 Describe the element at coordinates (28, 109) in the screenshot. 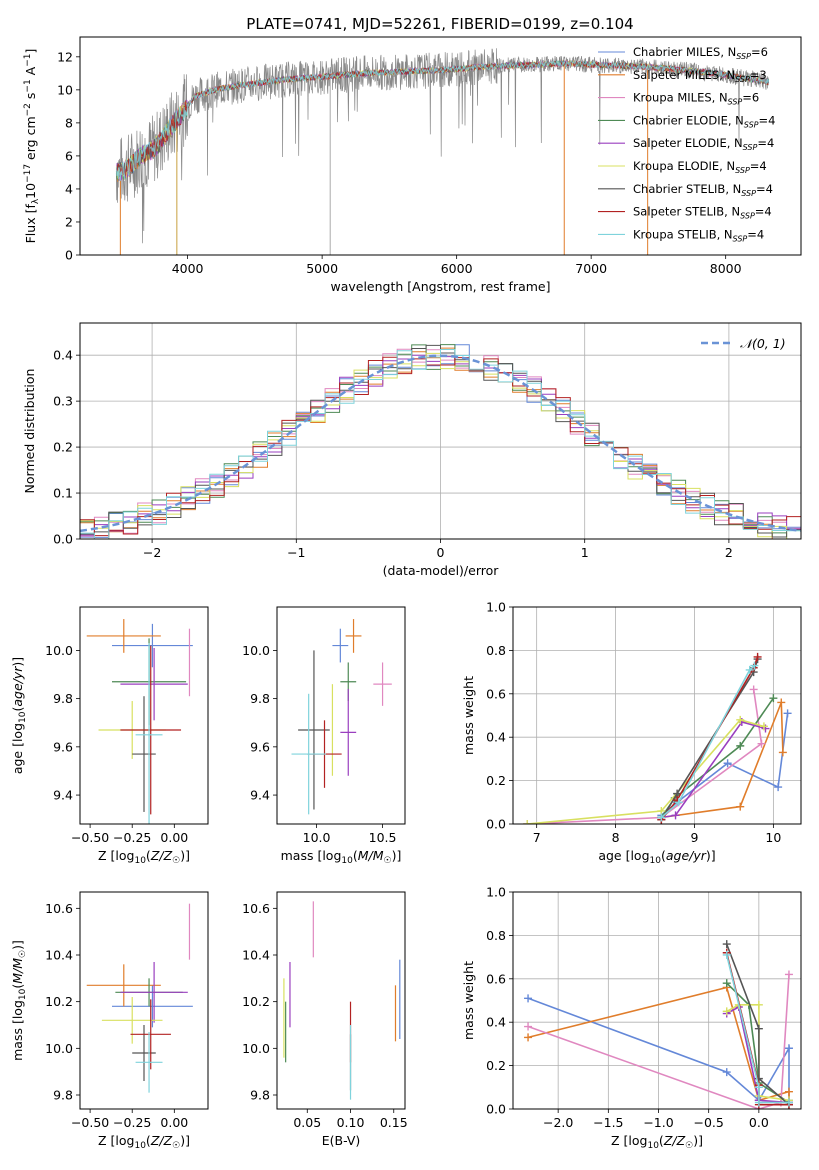

I see `y-label-part: −2` at that location.